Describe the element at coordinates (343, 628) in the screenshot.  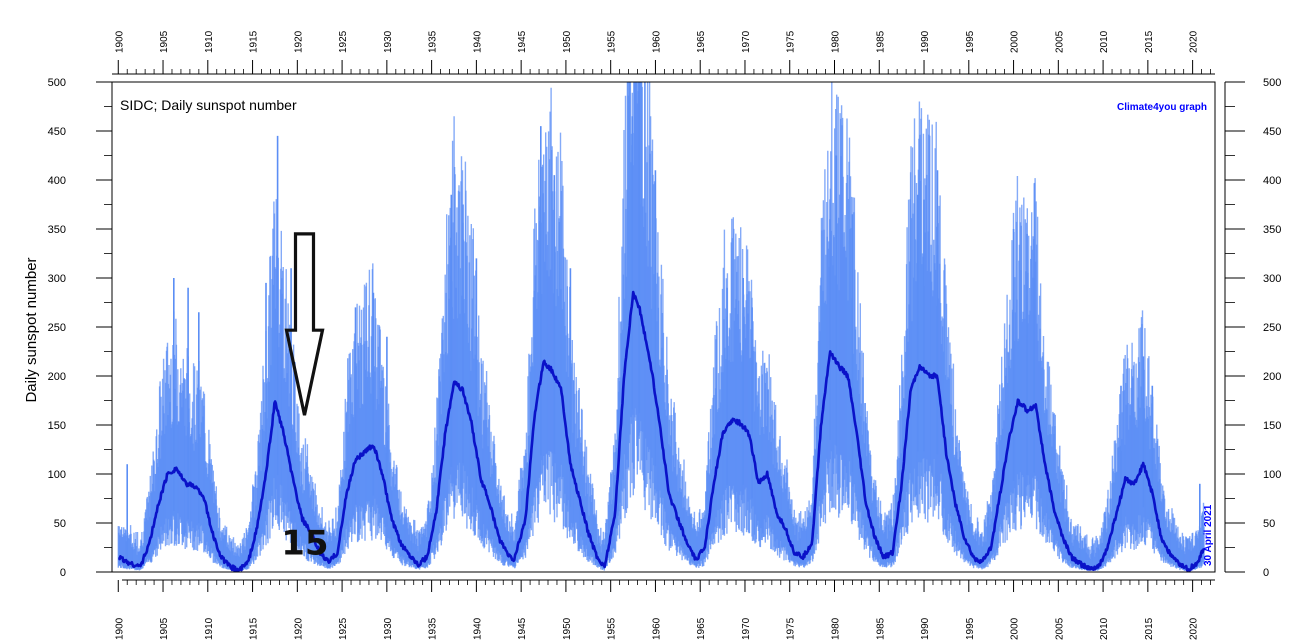
I see `x-tick-label-bottom: 1925` at that location.